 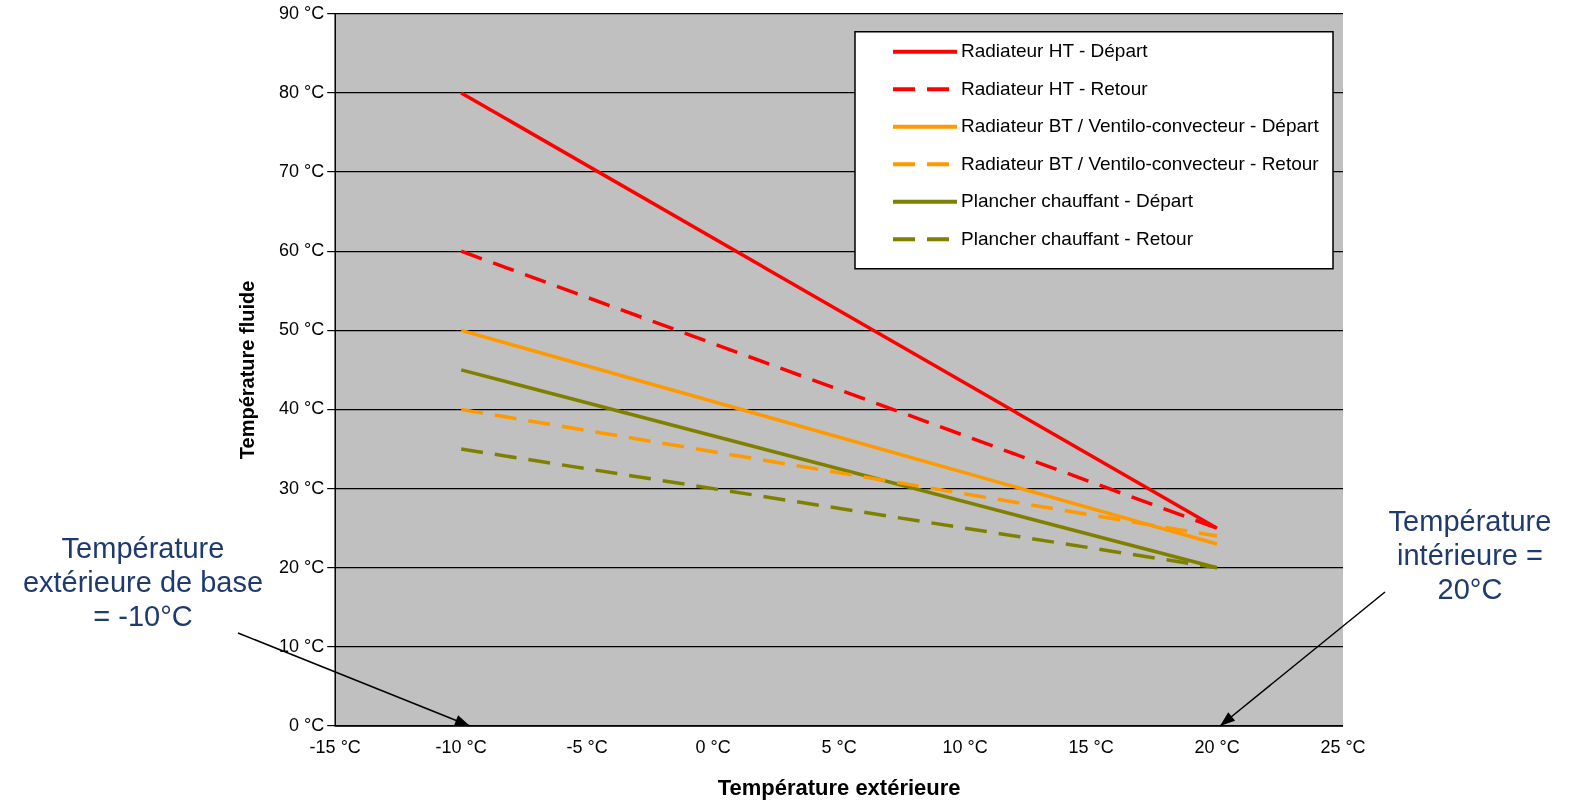 What do you see at coordinates (1140, 163) in the screenshot?
I see `legend-label: Radiateur BT / Ventilo-convecteur - Retour` at bounding box center [1140, 163].